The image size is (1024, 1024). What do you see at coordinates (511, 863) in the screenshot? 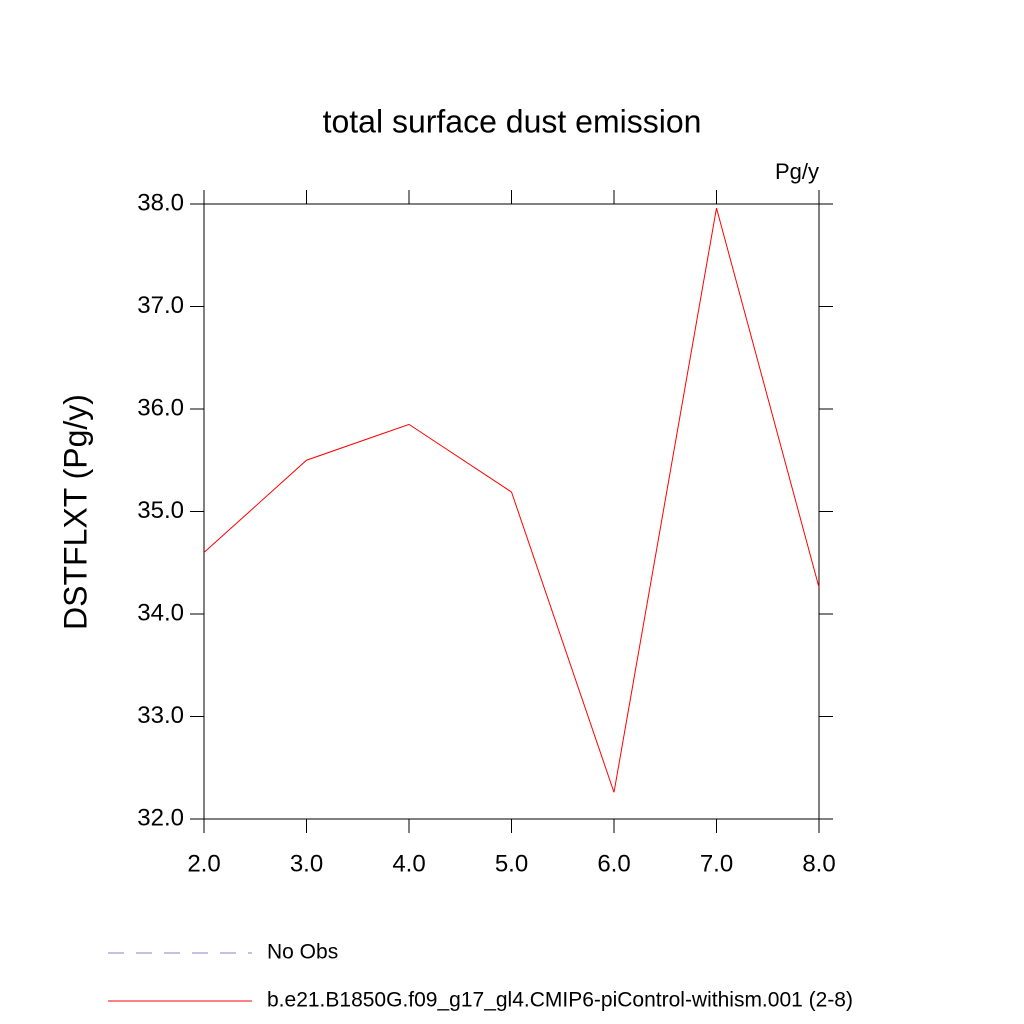
I see `x-tick-label: 5.0` at bounding box center [511, 863].